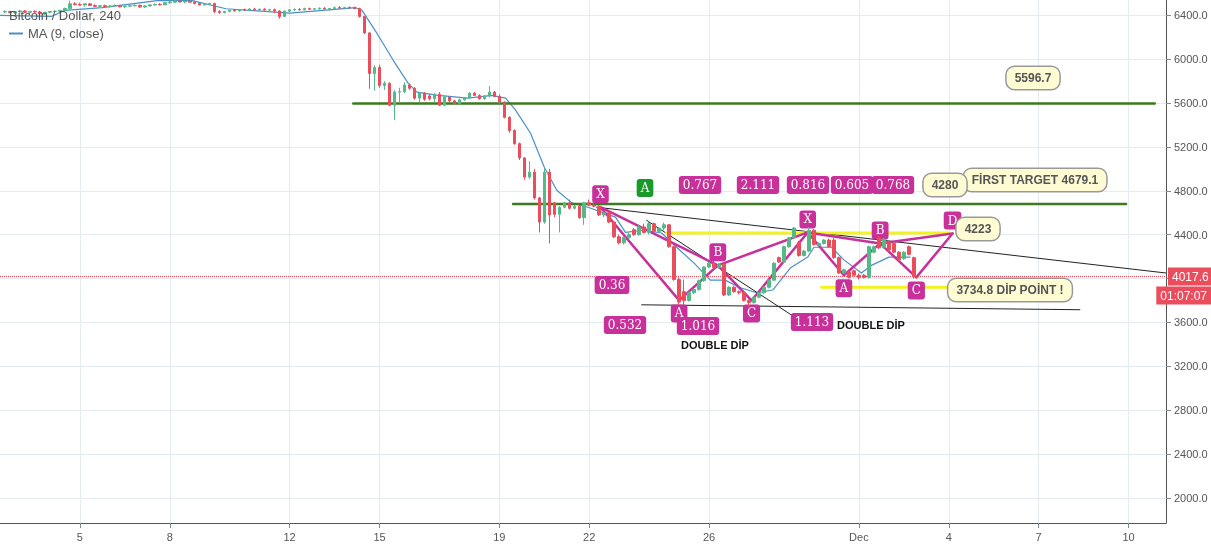  I want to click on annotation: 0.768, so click(893, 185).